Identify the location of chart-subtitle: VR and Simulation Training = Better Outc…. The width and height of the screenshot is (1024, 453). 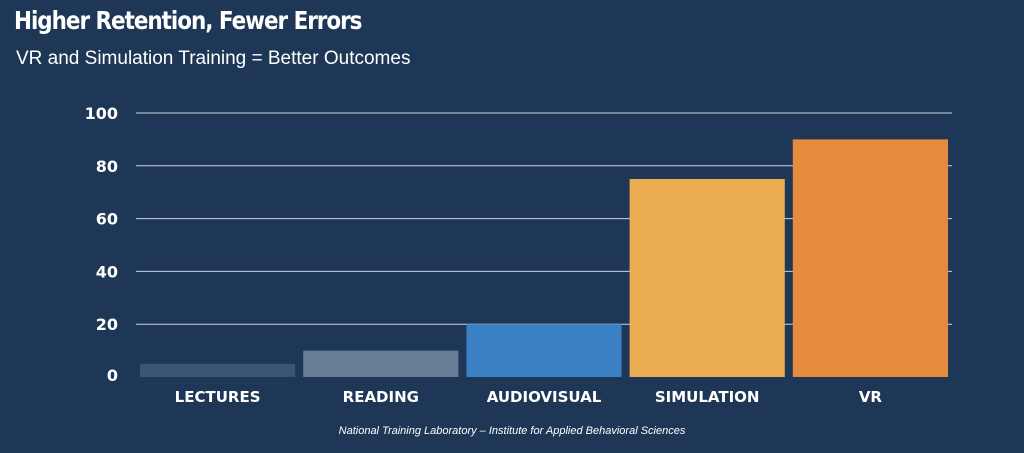
(213, 58).